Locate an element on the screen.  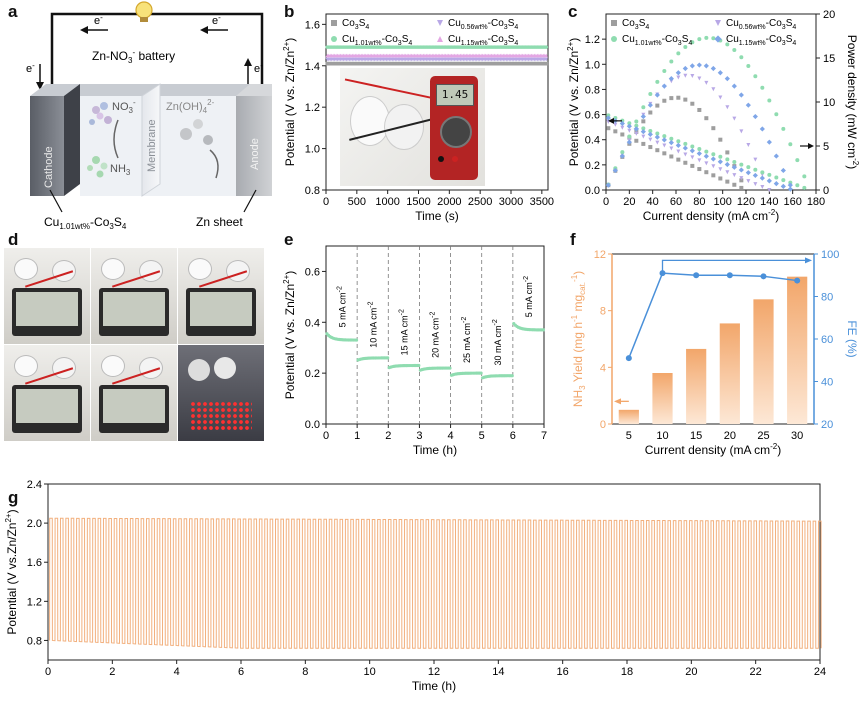
photo-battery-multimeter: 1.45 is located at coordinates (412, 127).